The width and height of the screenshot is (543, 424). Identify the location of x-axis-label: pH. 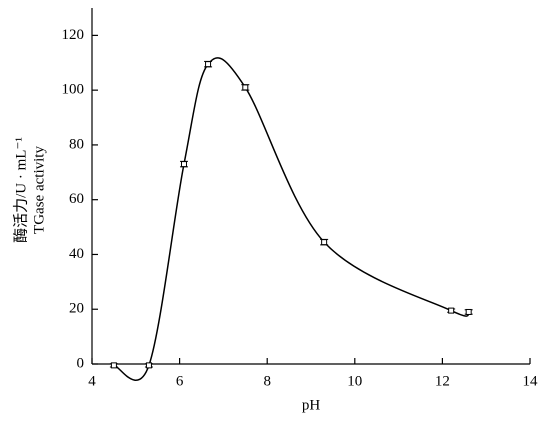
(311, 405).